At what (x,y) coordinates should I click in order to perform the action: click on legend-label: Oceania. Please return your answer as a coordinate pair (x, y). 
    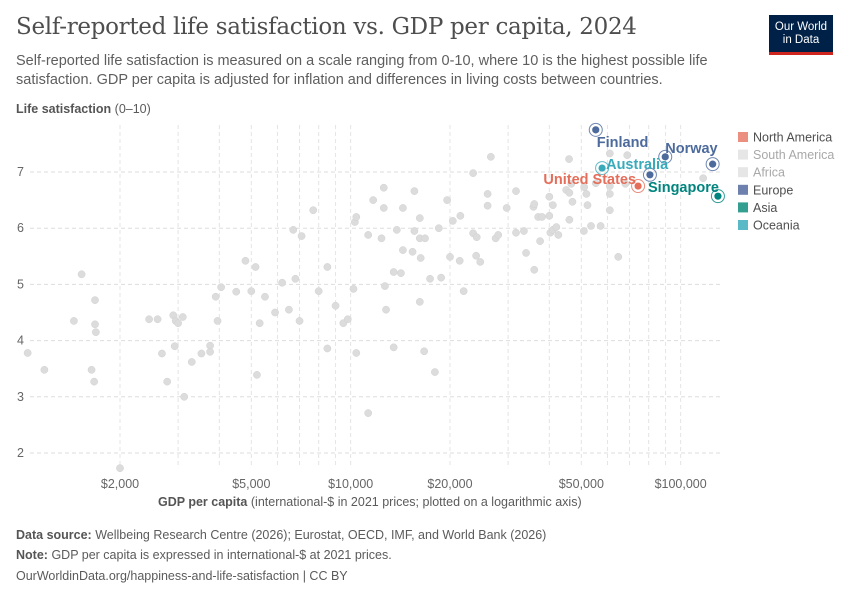
    Looking at the image, I should click on (776, 226).